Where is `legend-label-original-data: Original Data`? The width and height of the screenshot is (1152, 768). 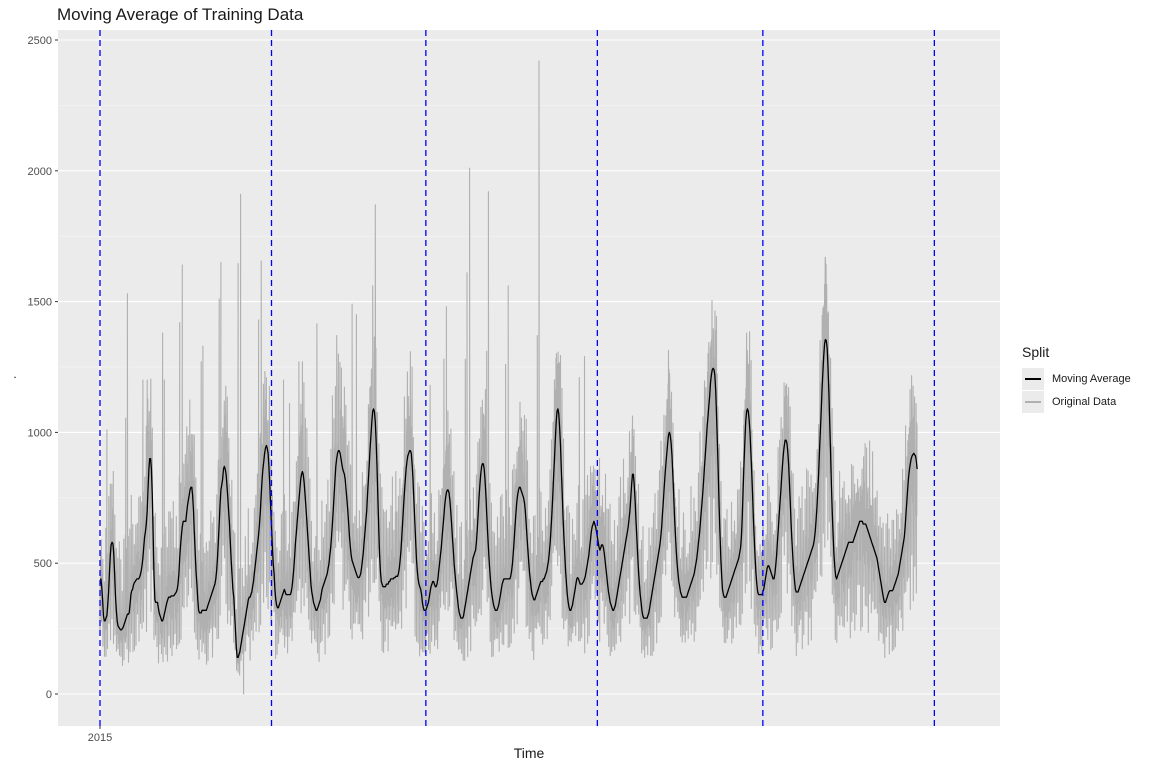 legend-label-original-data: Original Data is located at coordinates (1084, 401).